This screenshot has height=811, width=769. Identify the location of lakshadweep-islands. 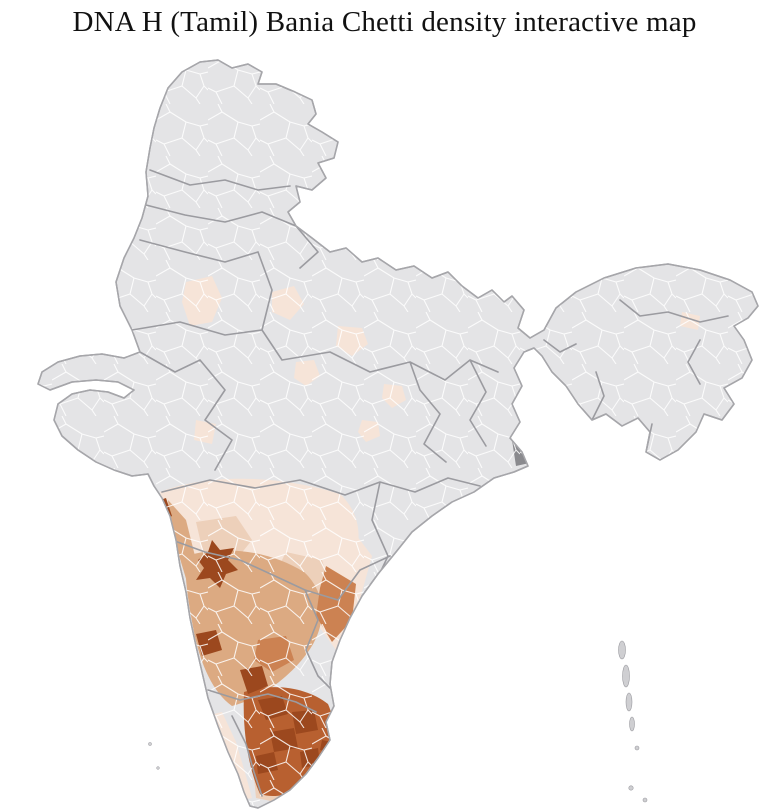
(154, 756).